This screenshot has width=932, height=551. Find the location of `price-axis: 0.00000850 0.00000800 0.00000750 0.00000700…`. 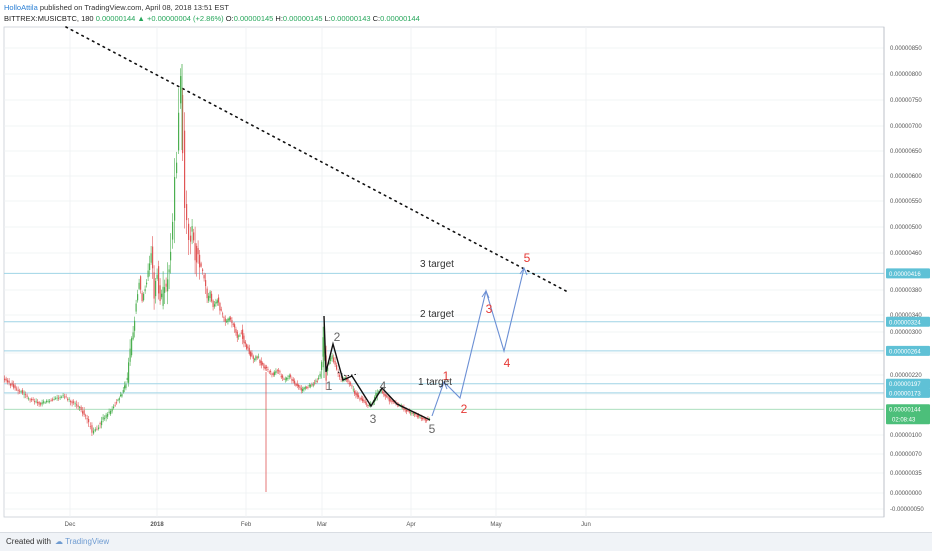

price-axis: 0.00000850 0.00000800 0.00000750 0.00000700… is located at coordinates (906, 272).